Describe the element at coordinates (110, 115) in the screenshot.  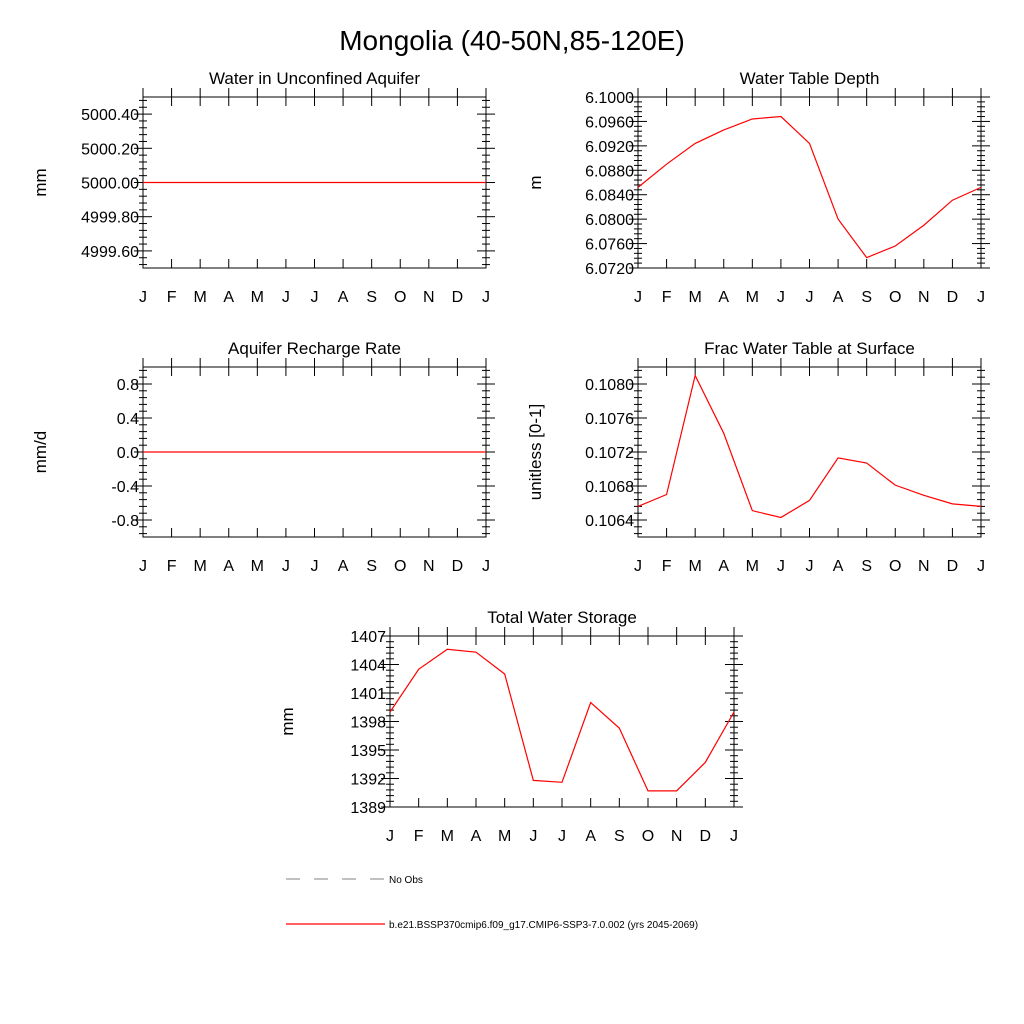
I see `y-tick-label: 5000.40` at that location.